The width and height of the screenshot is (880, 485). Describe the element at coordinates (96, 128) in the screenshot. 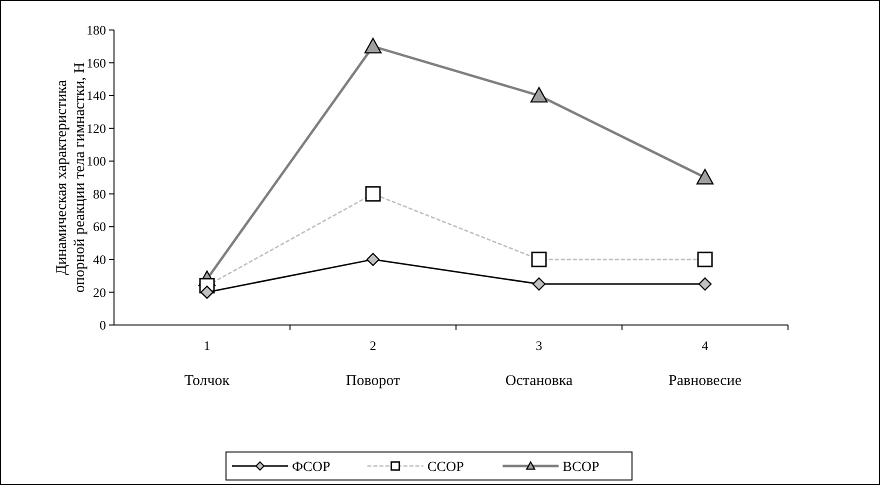

I see `y-tick-label: 120` at that location.